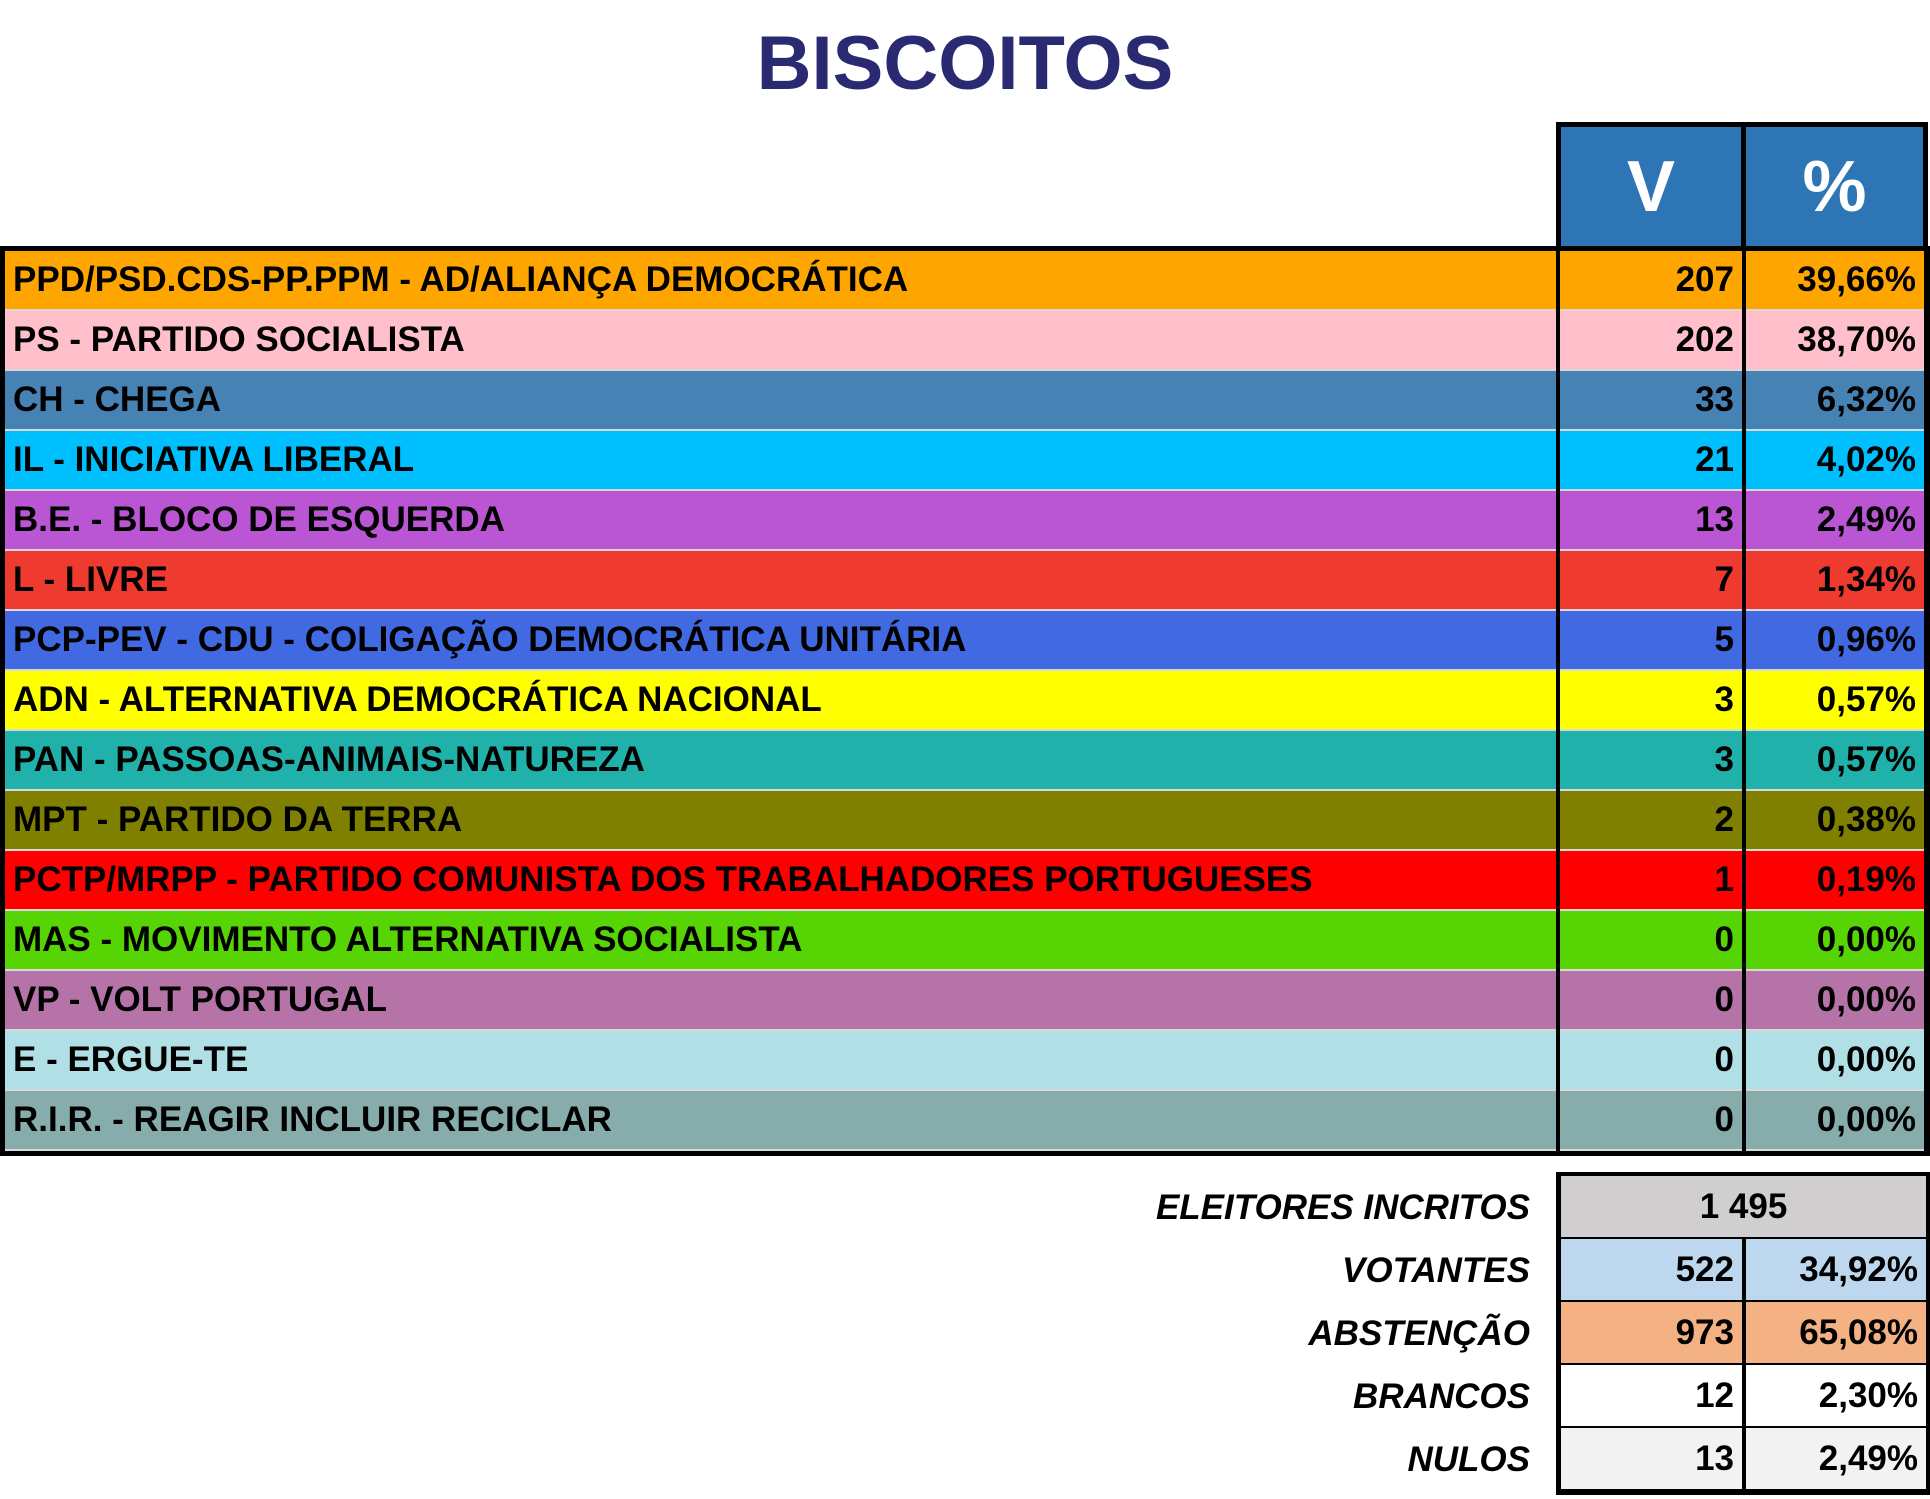 The height and width of the screenshot is (1499, 1930). Describe the element at coordinates (1651, 281) in the screenshot. I see `party-votes: 207` at that location.